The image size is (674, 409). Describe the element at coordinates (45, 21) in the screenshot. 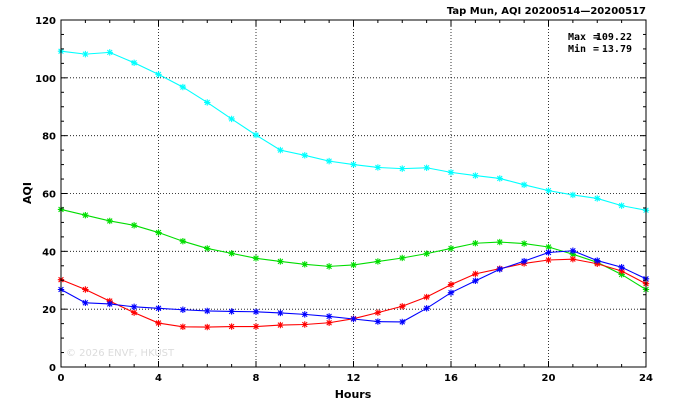

I see `y-tick-label: 120` at that location.